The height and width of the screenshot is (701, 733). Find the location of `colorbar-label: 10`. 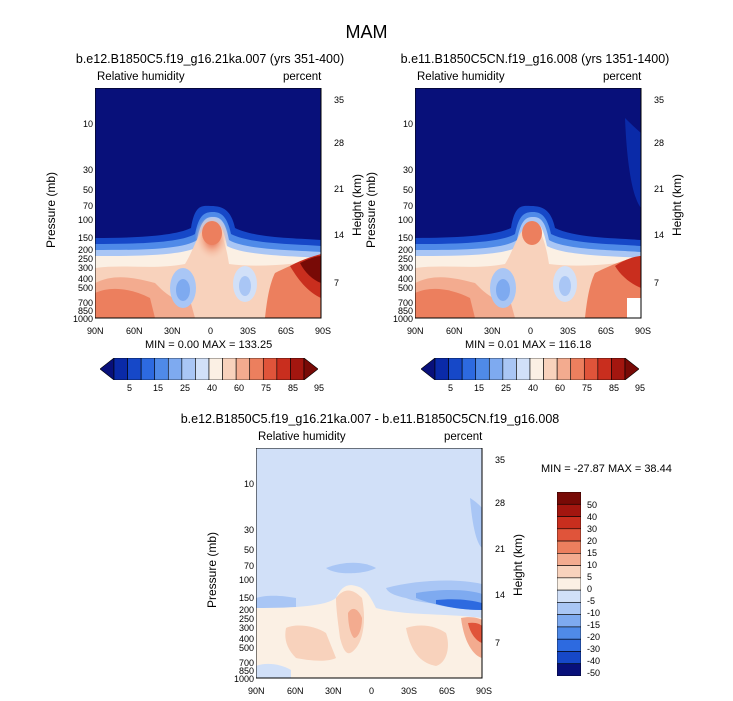

colorbar-label: 10 is located at coordinates (592, 565).